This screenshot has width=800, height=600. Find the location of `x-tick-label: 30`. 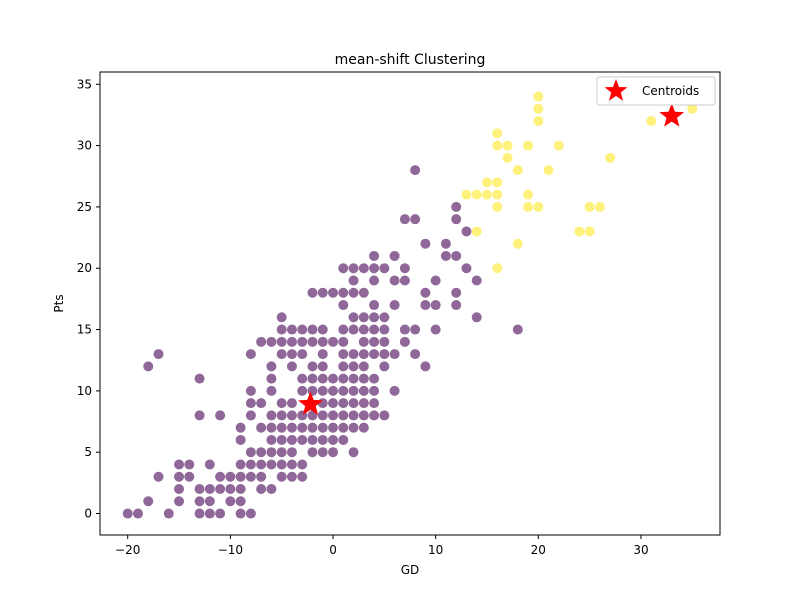

x-tick-label: 30 is located at coordinates (640, 550).